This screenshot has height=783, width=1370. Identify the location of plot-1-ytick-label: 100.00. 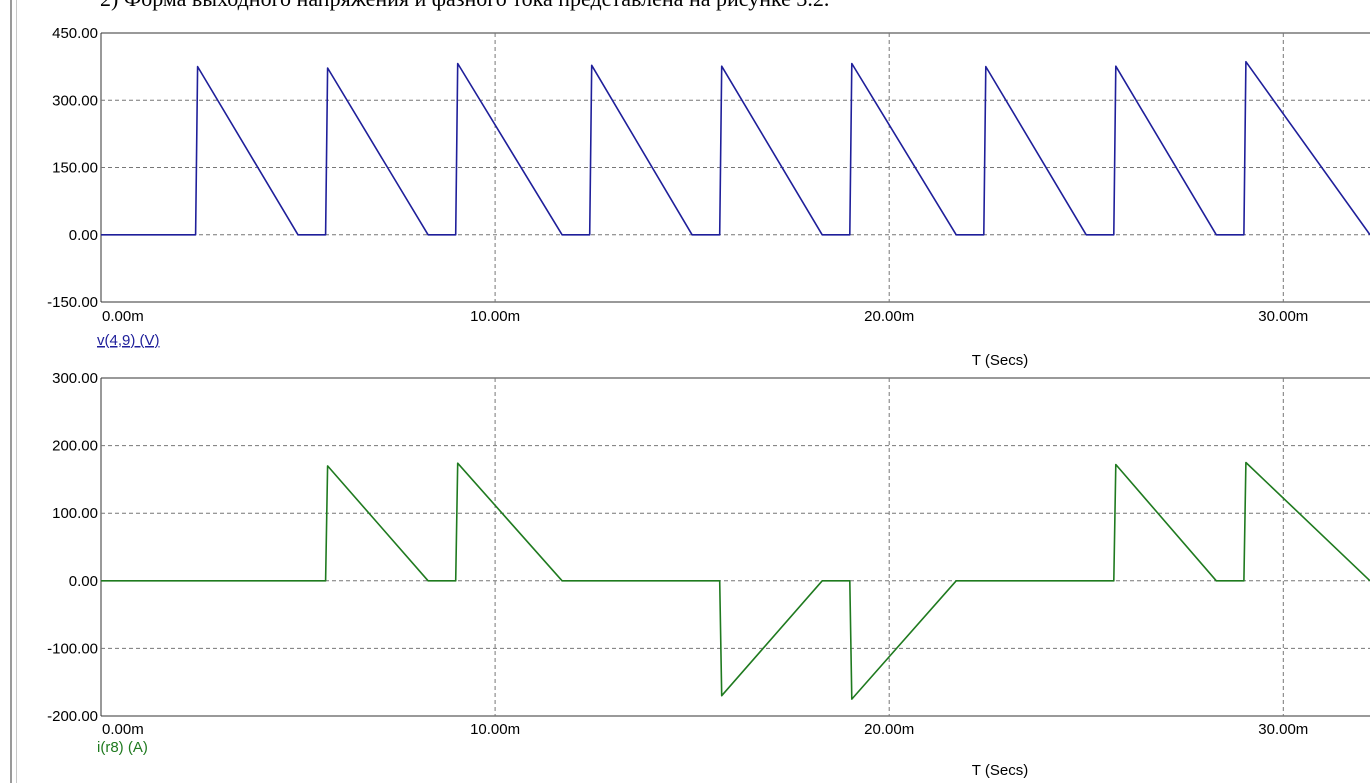
(75, 513).